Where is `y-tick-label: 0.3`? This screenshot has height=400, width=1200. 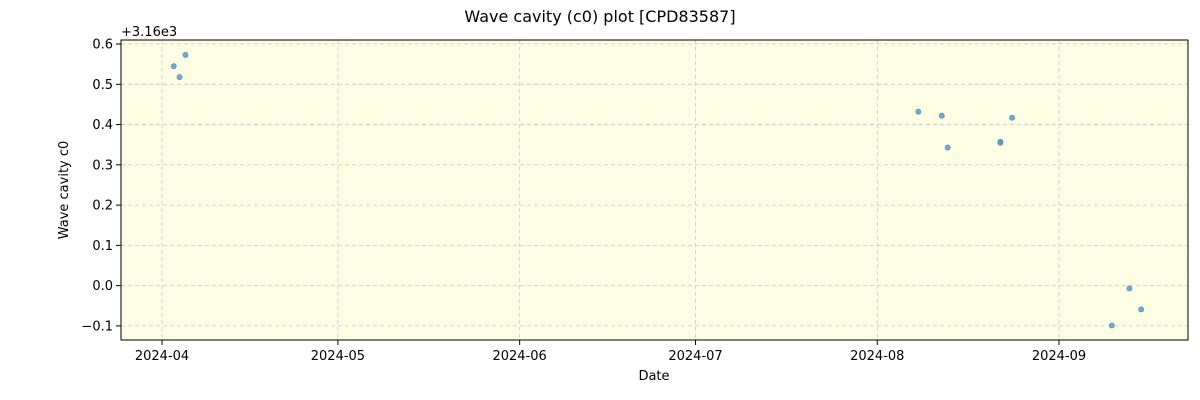 y-tick-label: 0.3 is located at coordinates (102, 165).